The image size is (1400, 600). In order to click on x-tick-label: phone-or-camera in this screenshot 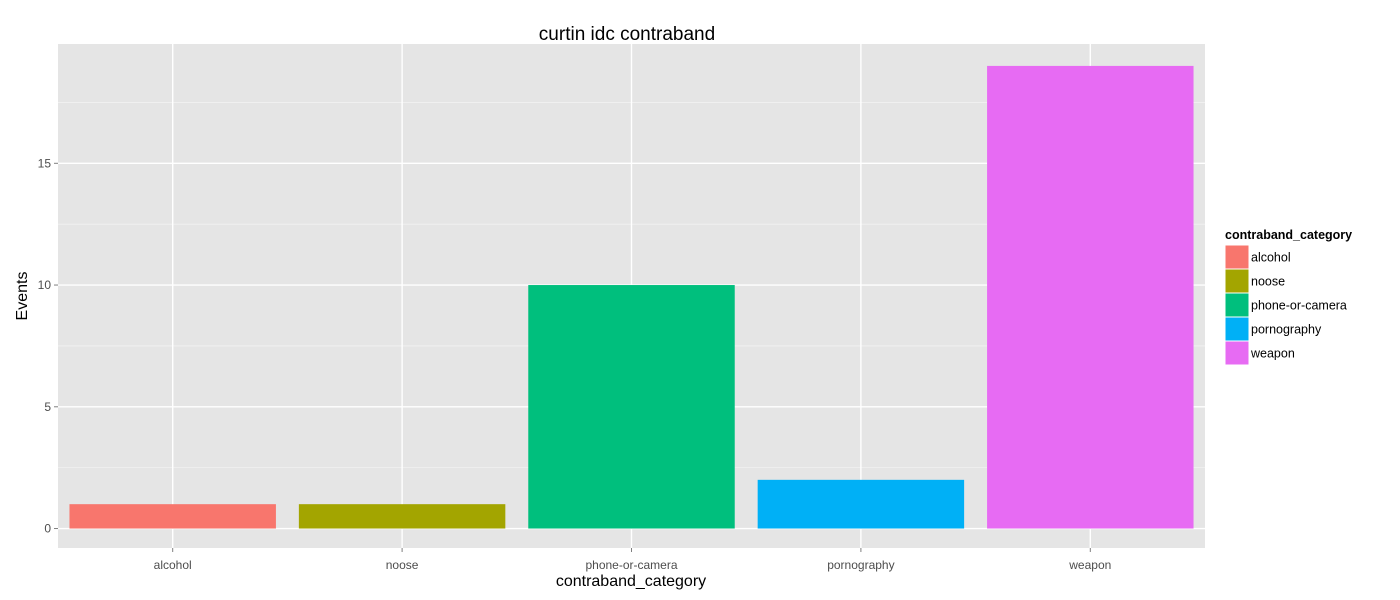, I will do `click(631, 565)`.